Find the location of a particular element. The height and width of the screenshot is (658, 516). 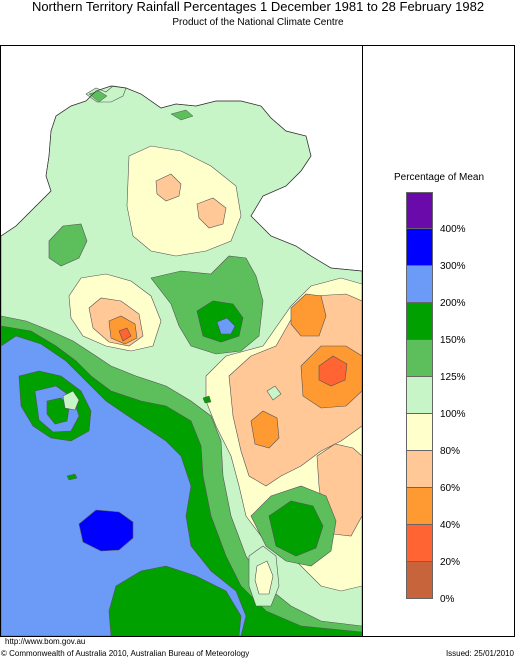

zone-200-300-central is located at coordinates (226, 326).